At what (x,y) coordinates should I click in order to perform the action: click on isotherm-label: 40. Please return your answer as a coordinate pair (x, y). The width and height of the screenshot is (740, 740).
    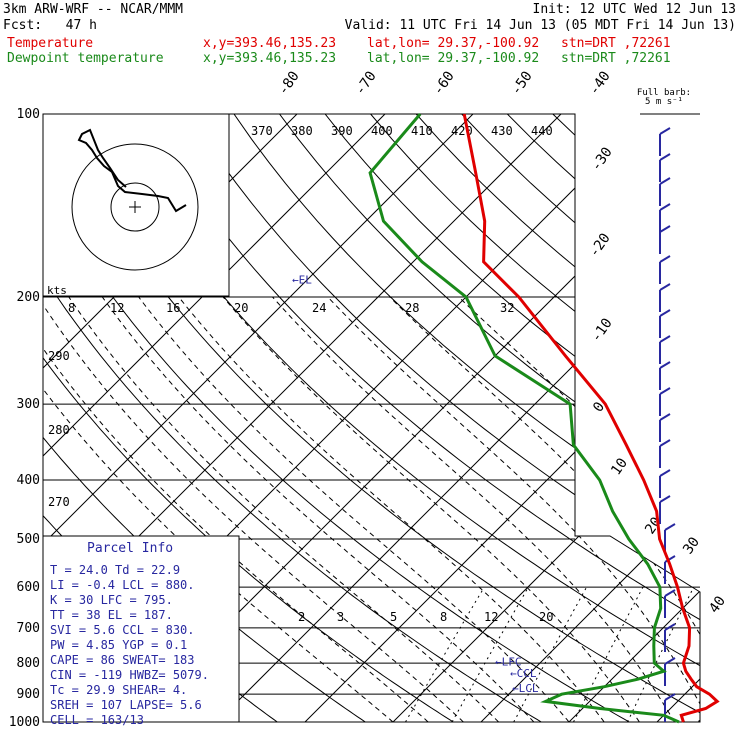
    Looking at the image, I should click on (717, 604).